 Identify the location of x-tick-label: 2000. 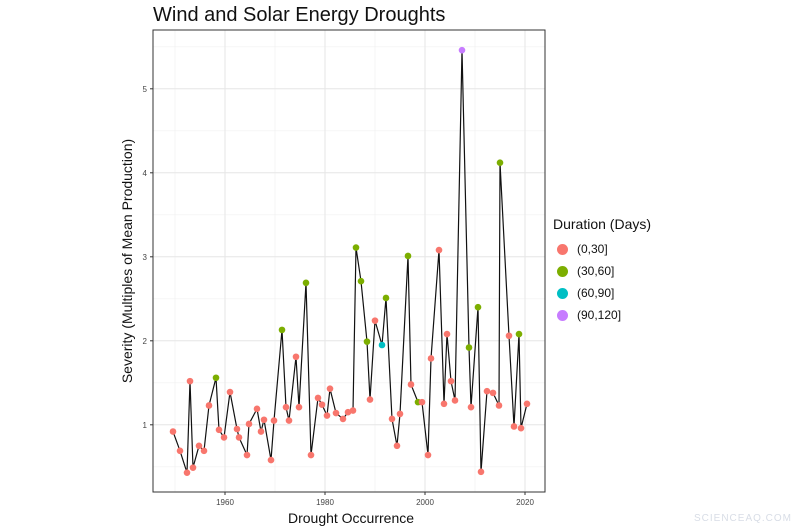
(425, 502).